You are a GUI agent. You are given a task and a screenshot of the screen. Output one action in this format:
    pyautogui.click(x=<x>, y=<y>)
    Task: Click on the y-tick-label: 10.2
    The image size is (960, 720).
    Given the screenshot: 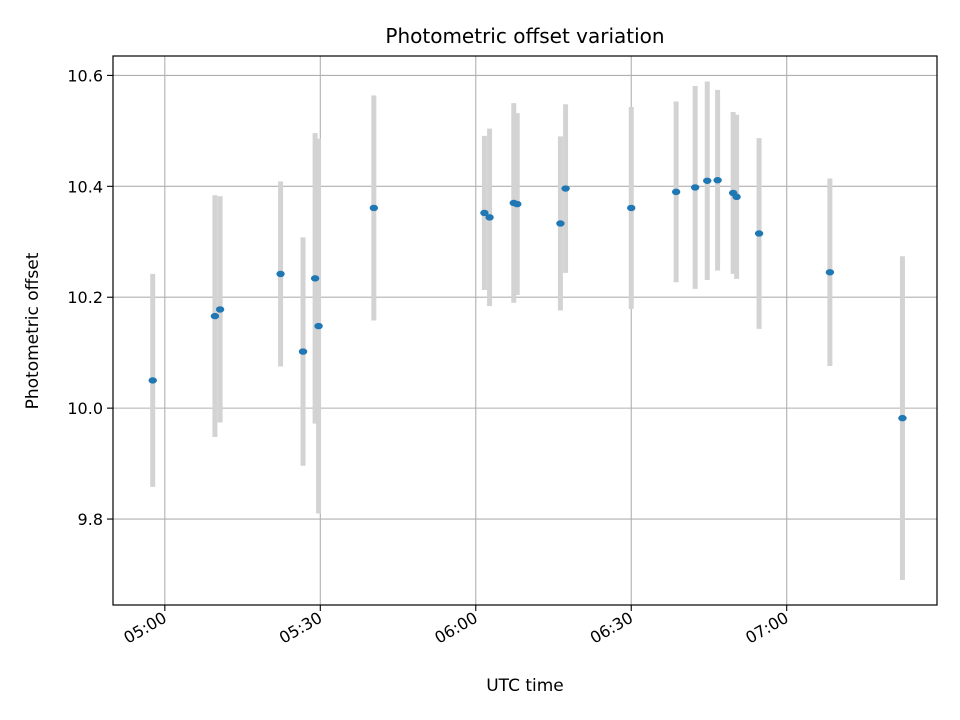 What is the action you would take?
    pyautogui.click(x=85, y=297)
    